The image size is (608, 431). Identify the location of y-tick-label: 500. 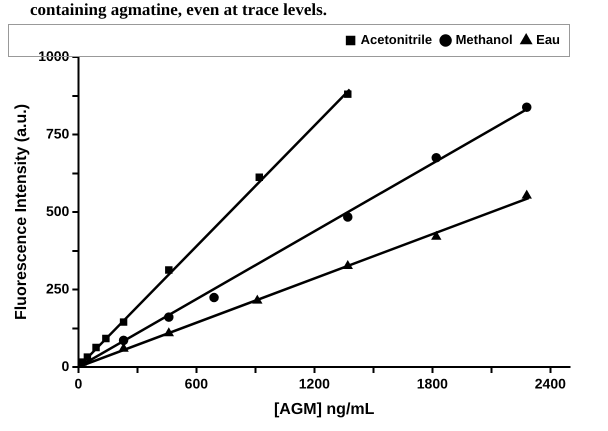
(58, 210).